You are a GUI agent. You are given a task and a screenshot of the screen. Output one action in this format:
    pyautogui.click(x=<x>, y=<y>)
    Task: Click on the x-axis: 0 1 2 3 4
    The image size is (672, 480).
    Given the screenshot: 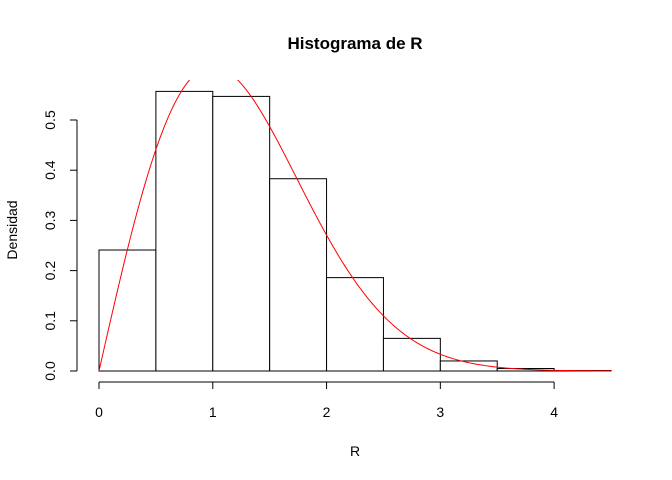 What is the action you would take?
    pyautogui.click(x=326, y=400)
    